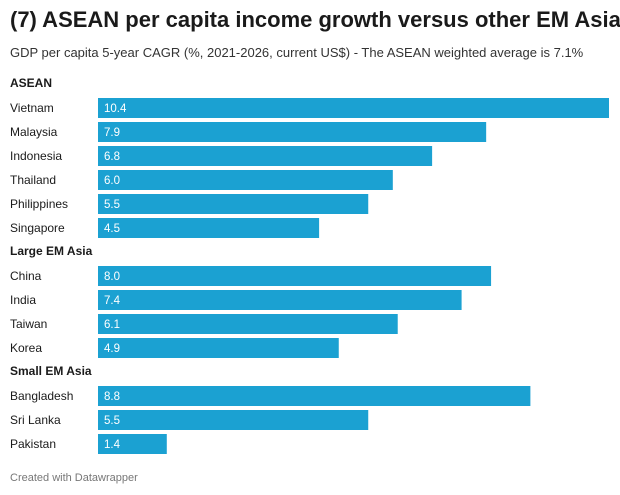 The height and width of the screenshot is (495, 620). What do you see at coordinates (26, 276) in the screenshot?
I see `category-label-china: China` at bounding box center [26, 276].